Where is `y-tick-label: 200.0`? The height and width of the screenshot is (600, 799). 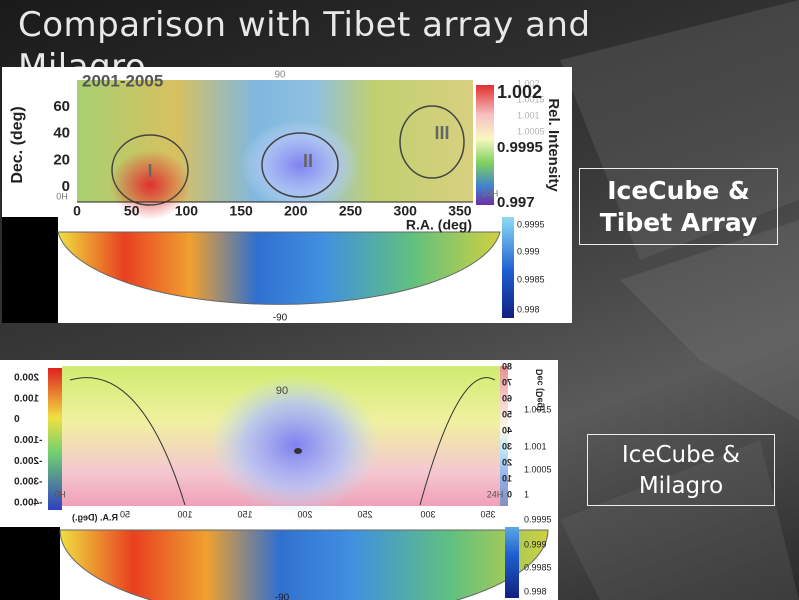 y-tick-label: 200.0 is located at coordinates (26, 378).